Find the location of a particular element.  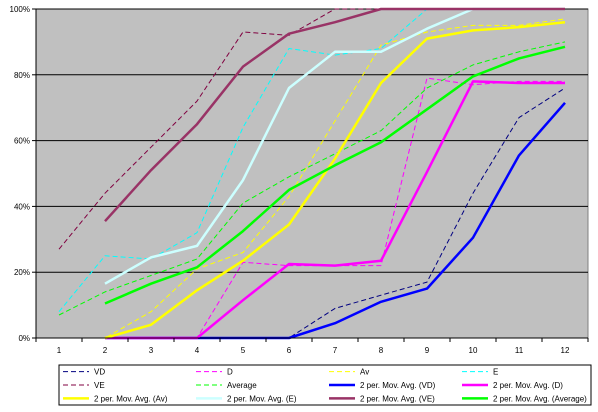

y-tick-label: 40% is located at coordinates (22, 206).